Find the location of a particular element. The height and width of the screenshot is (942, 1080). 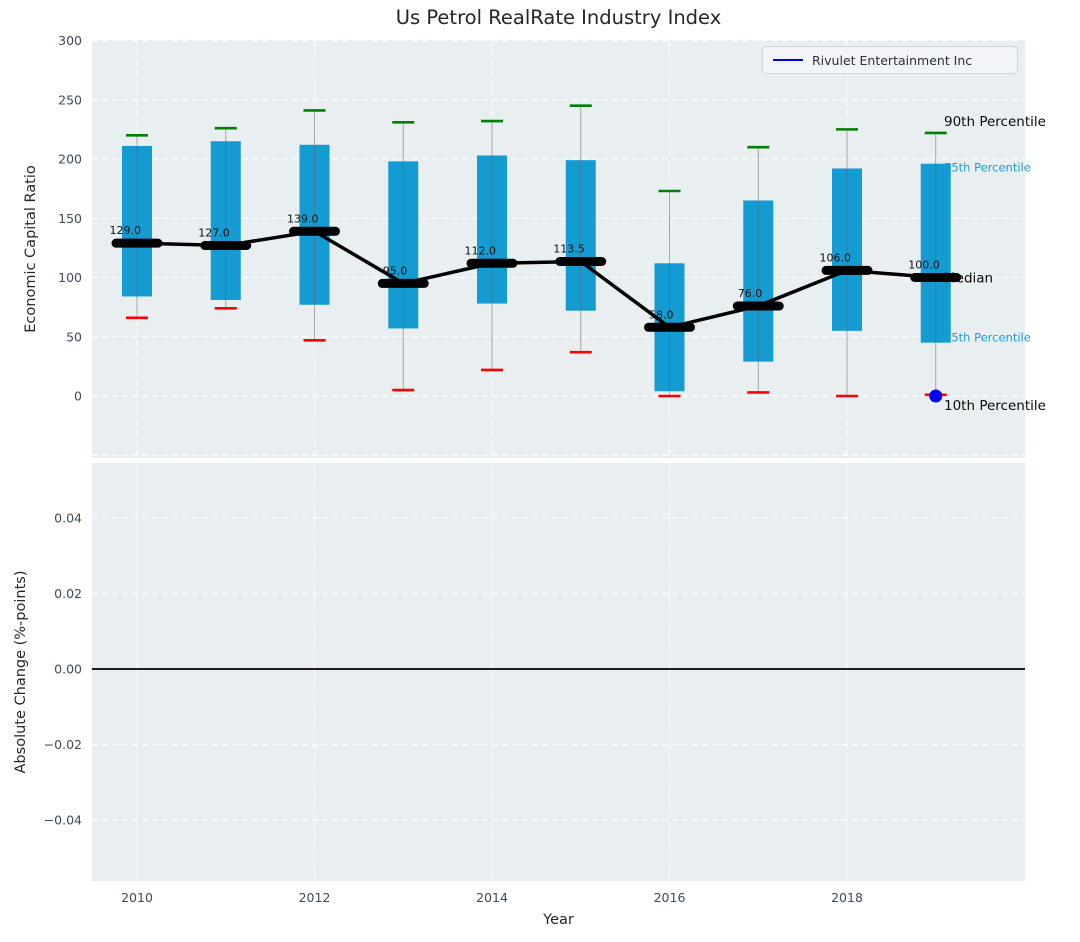

y-axis-label-bottom: Absolute Change (%-points) is located at coordinates (21, 672).